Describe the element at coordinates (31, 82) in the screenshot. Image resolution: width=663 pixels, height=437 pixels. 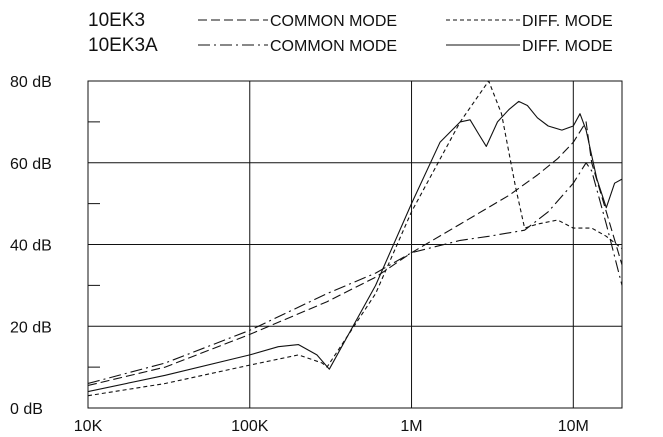
I see `y-tick-label: 80 dB` at that location.